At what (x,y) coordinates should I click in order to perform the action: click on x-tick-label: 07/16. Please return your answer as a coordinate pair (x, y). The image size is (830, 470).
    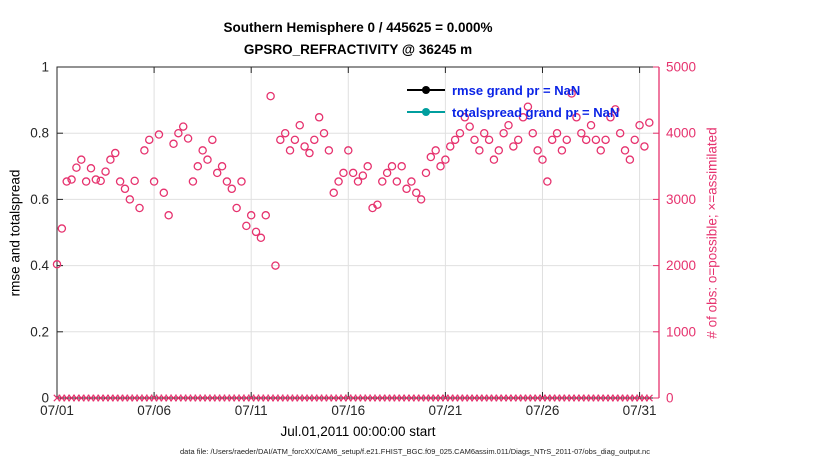
    Looking at the image, I should click on (348, 410).